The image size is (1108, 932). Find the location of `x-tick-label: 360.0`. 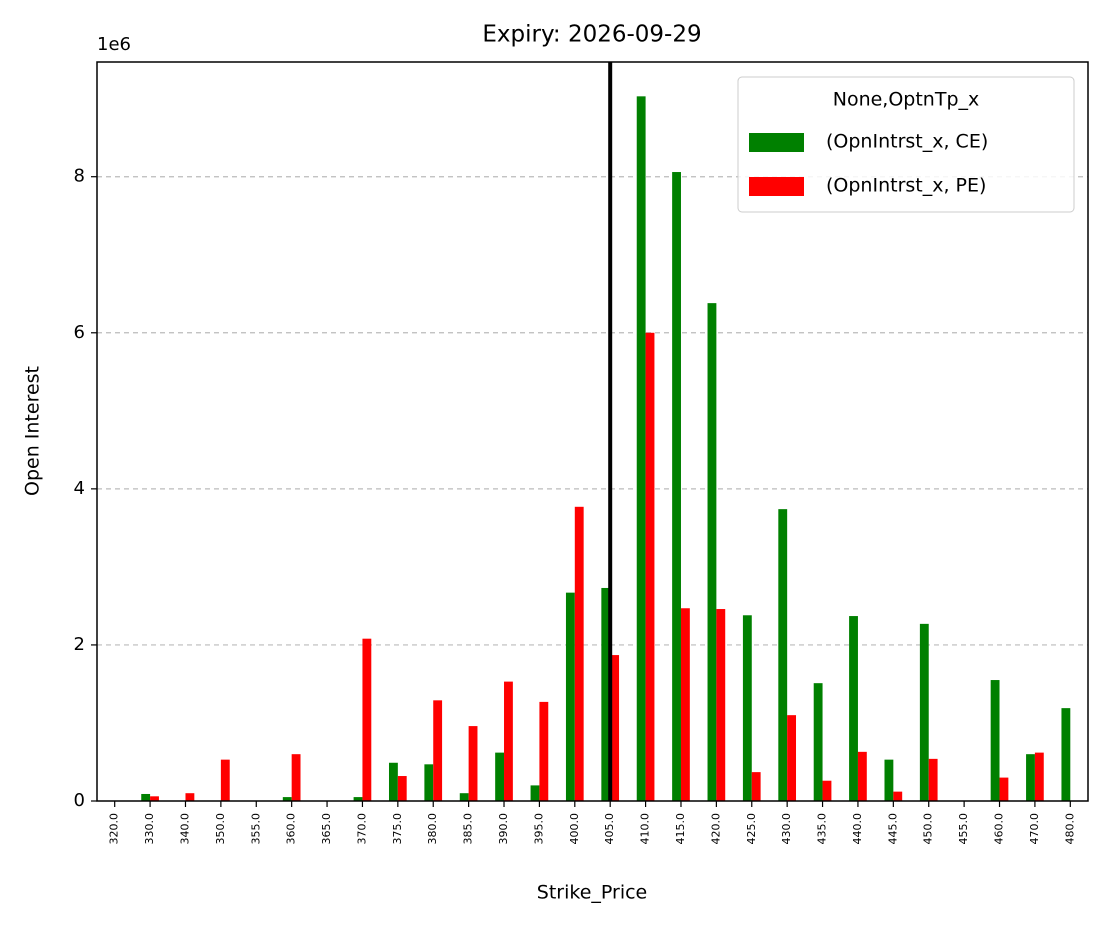

x-tick-label: 360.0 is located at coordinates (291, 829).